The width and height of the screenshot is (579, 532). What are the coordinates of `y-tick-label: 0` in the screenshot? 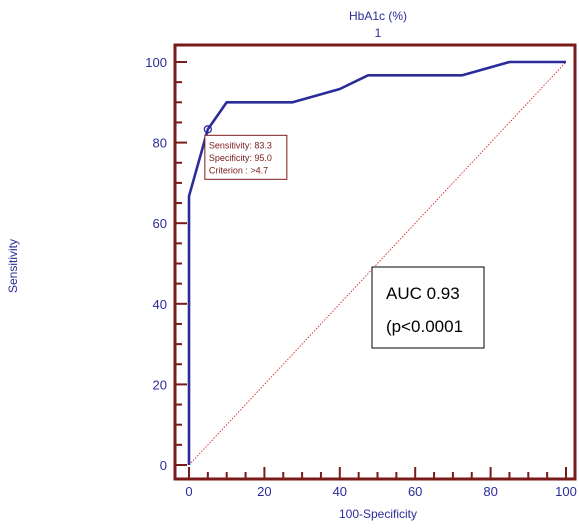 It's located at (163, 465).